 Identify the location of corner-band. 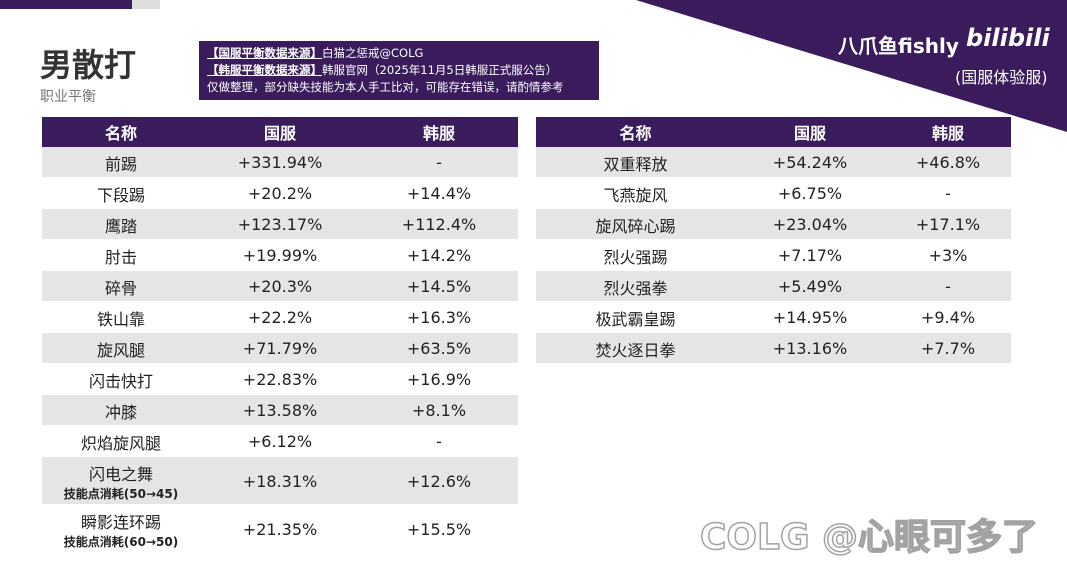
(851, 66).